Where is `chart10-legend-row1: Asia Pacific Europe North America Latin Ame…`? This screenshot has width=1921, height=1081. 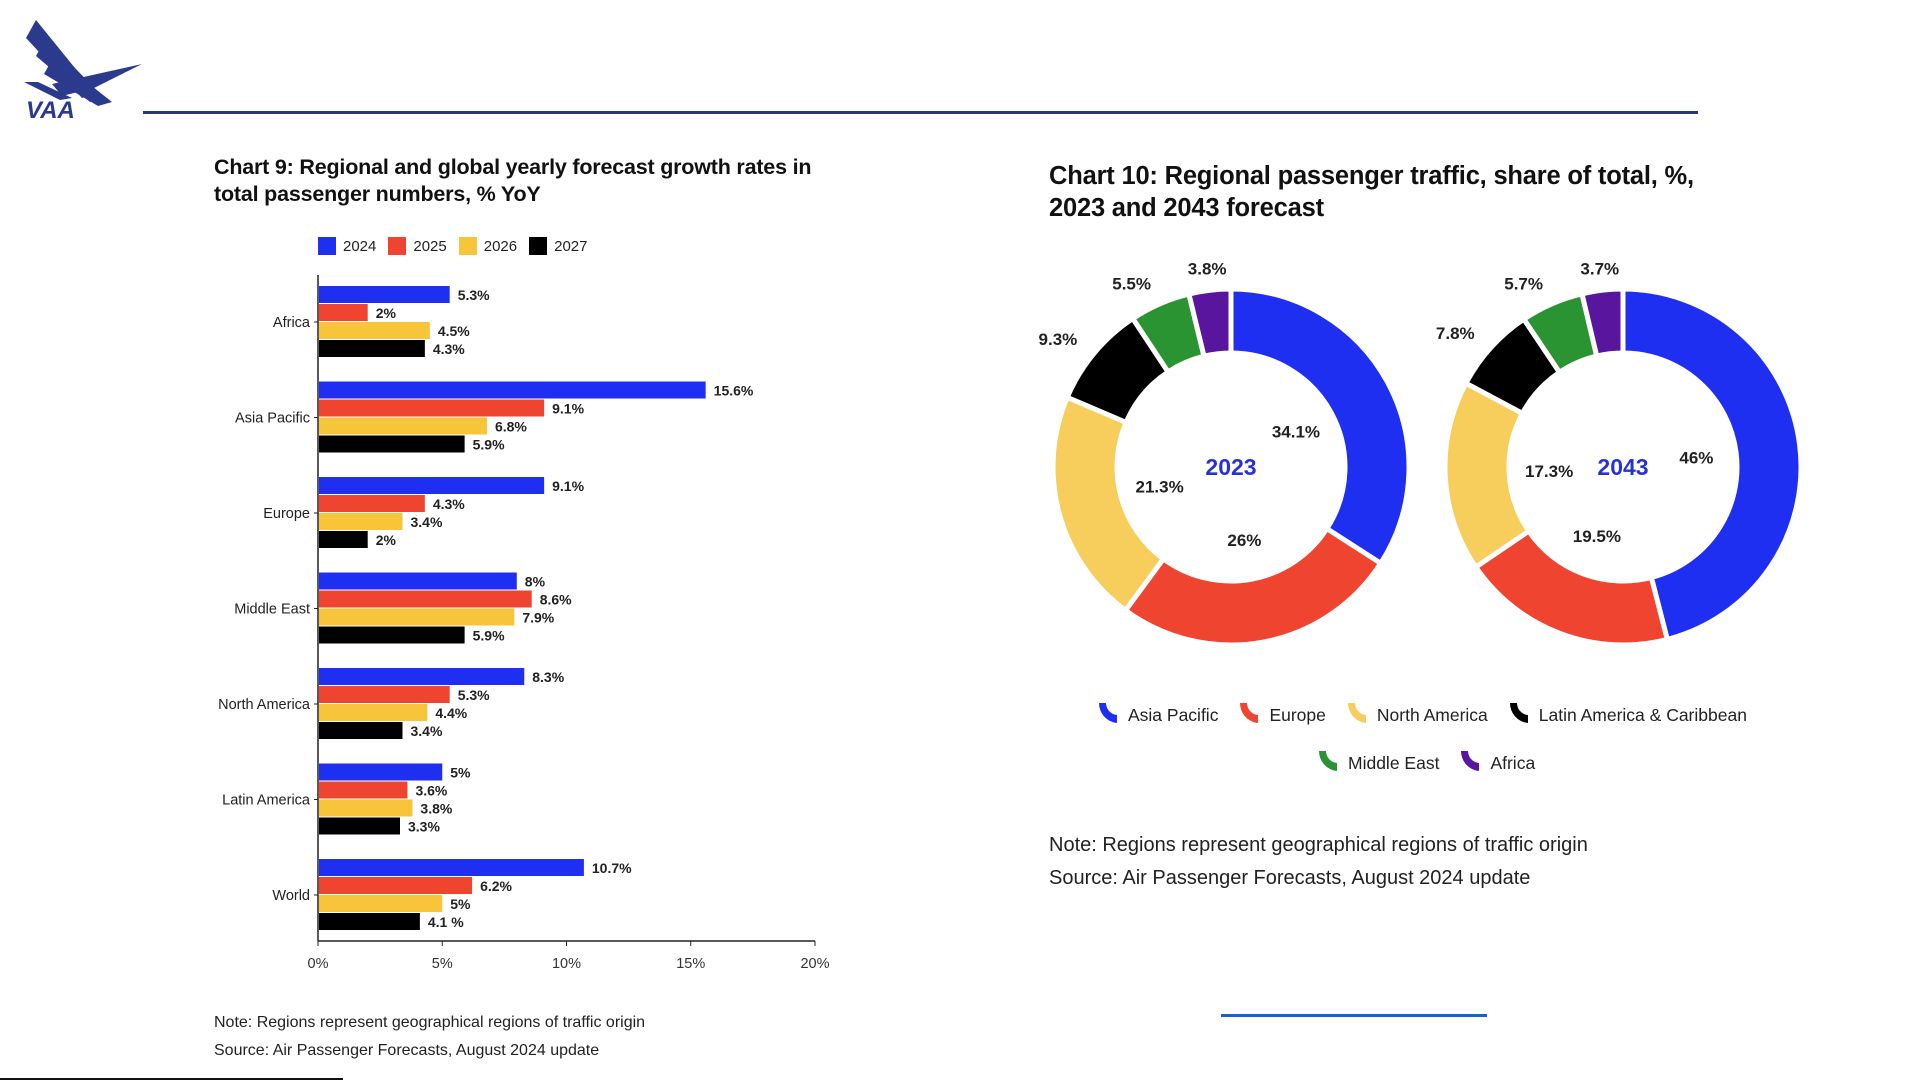 chart10-legend-row1: Asia Pacific Europe North America Latin Ame… is located at coordinates (1421, 715).